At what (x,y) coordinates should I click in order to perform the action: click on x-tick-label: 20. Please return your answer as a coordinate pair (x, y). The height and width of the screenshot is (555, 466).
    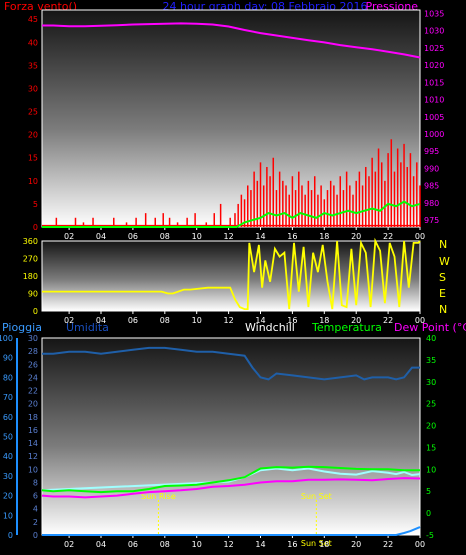
    Looking at the image, I should click on (356, 544).